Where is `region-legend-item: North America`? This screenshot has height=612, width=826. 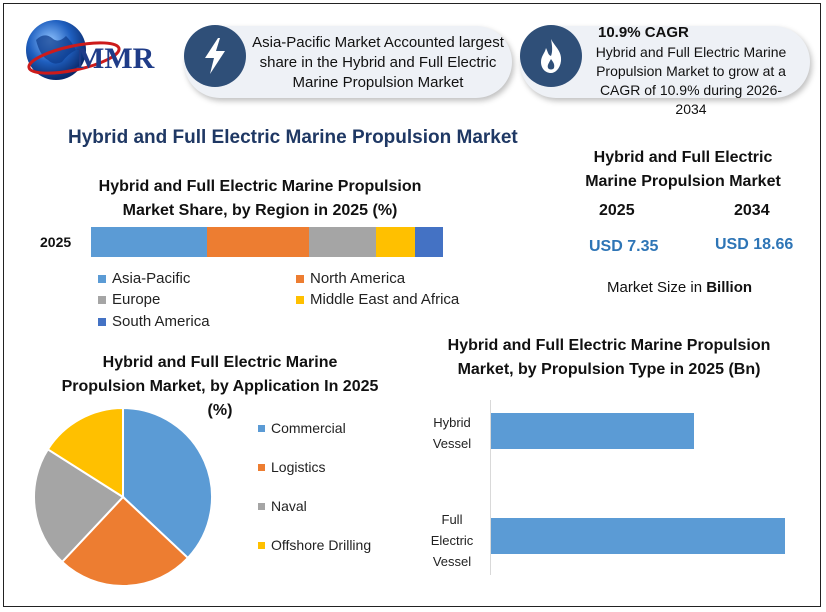
region-legend-item: North America is located at coordinates (350, 278).